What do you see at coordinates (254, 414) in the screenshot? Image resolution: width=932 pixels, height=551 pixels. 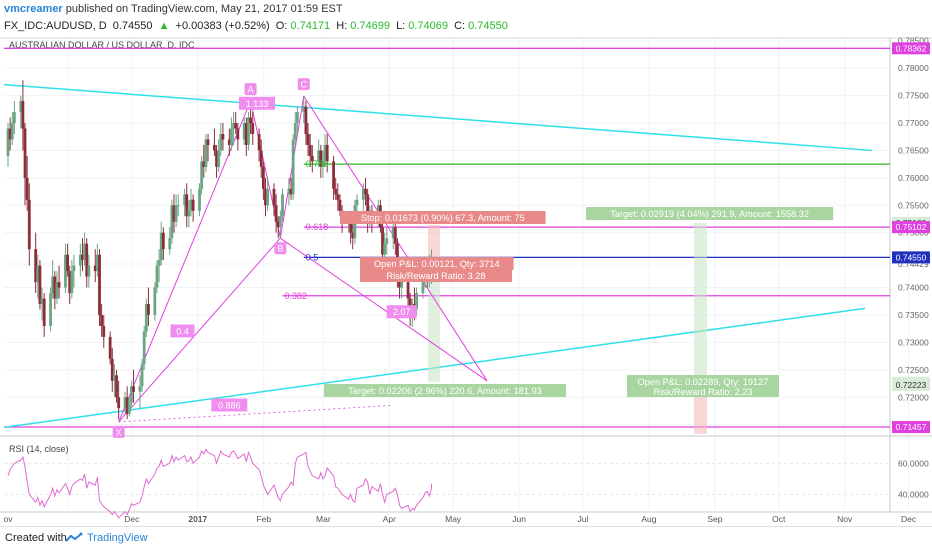 I see `pattern-leg-xd` at bounding box center [254, 414].